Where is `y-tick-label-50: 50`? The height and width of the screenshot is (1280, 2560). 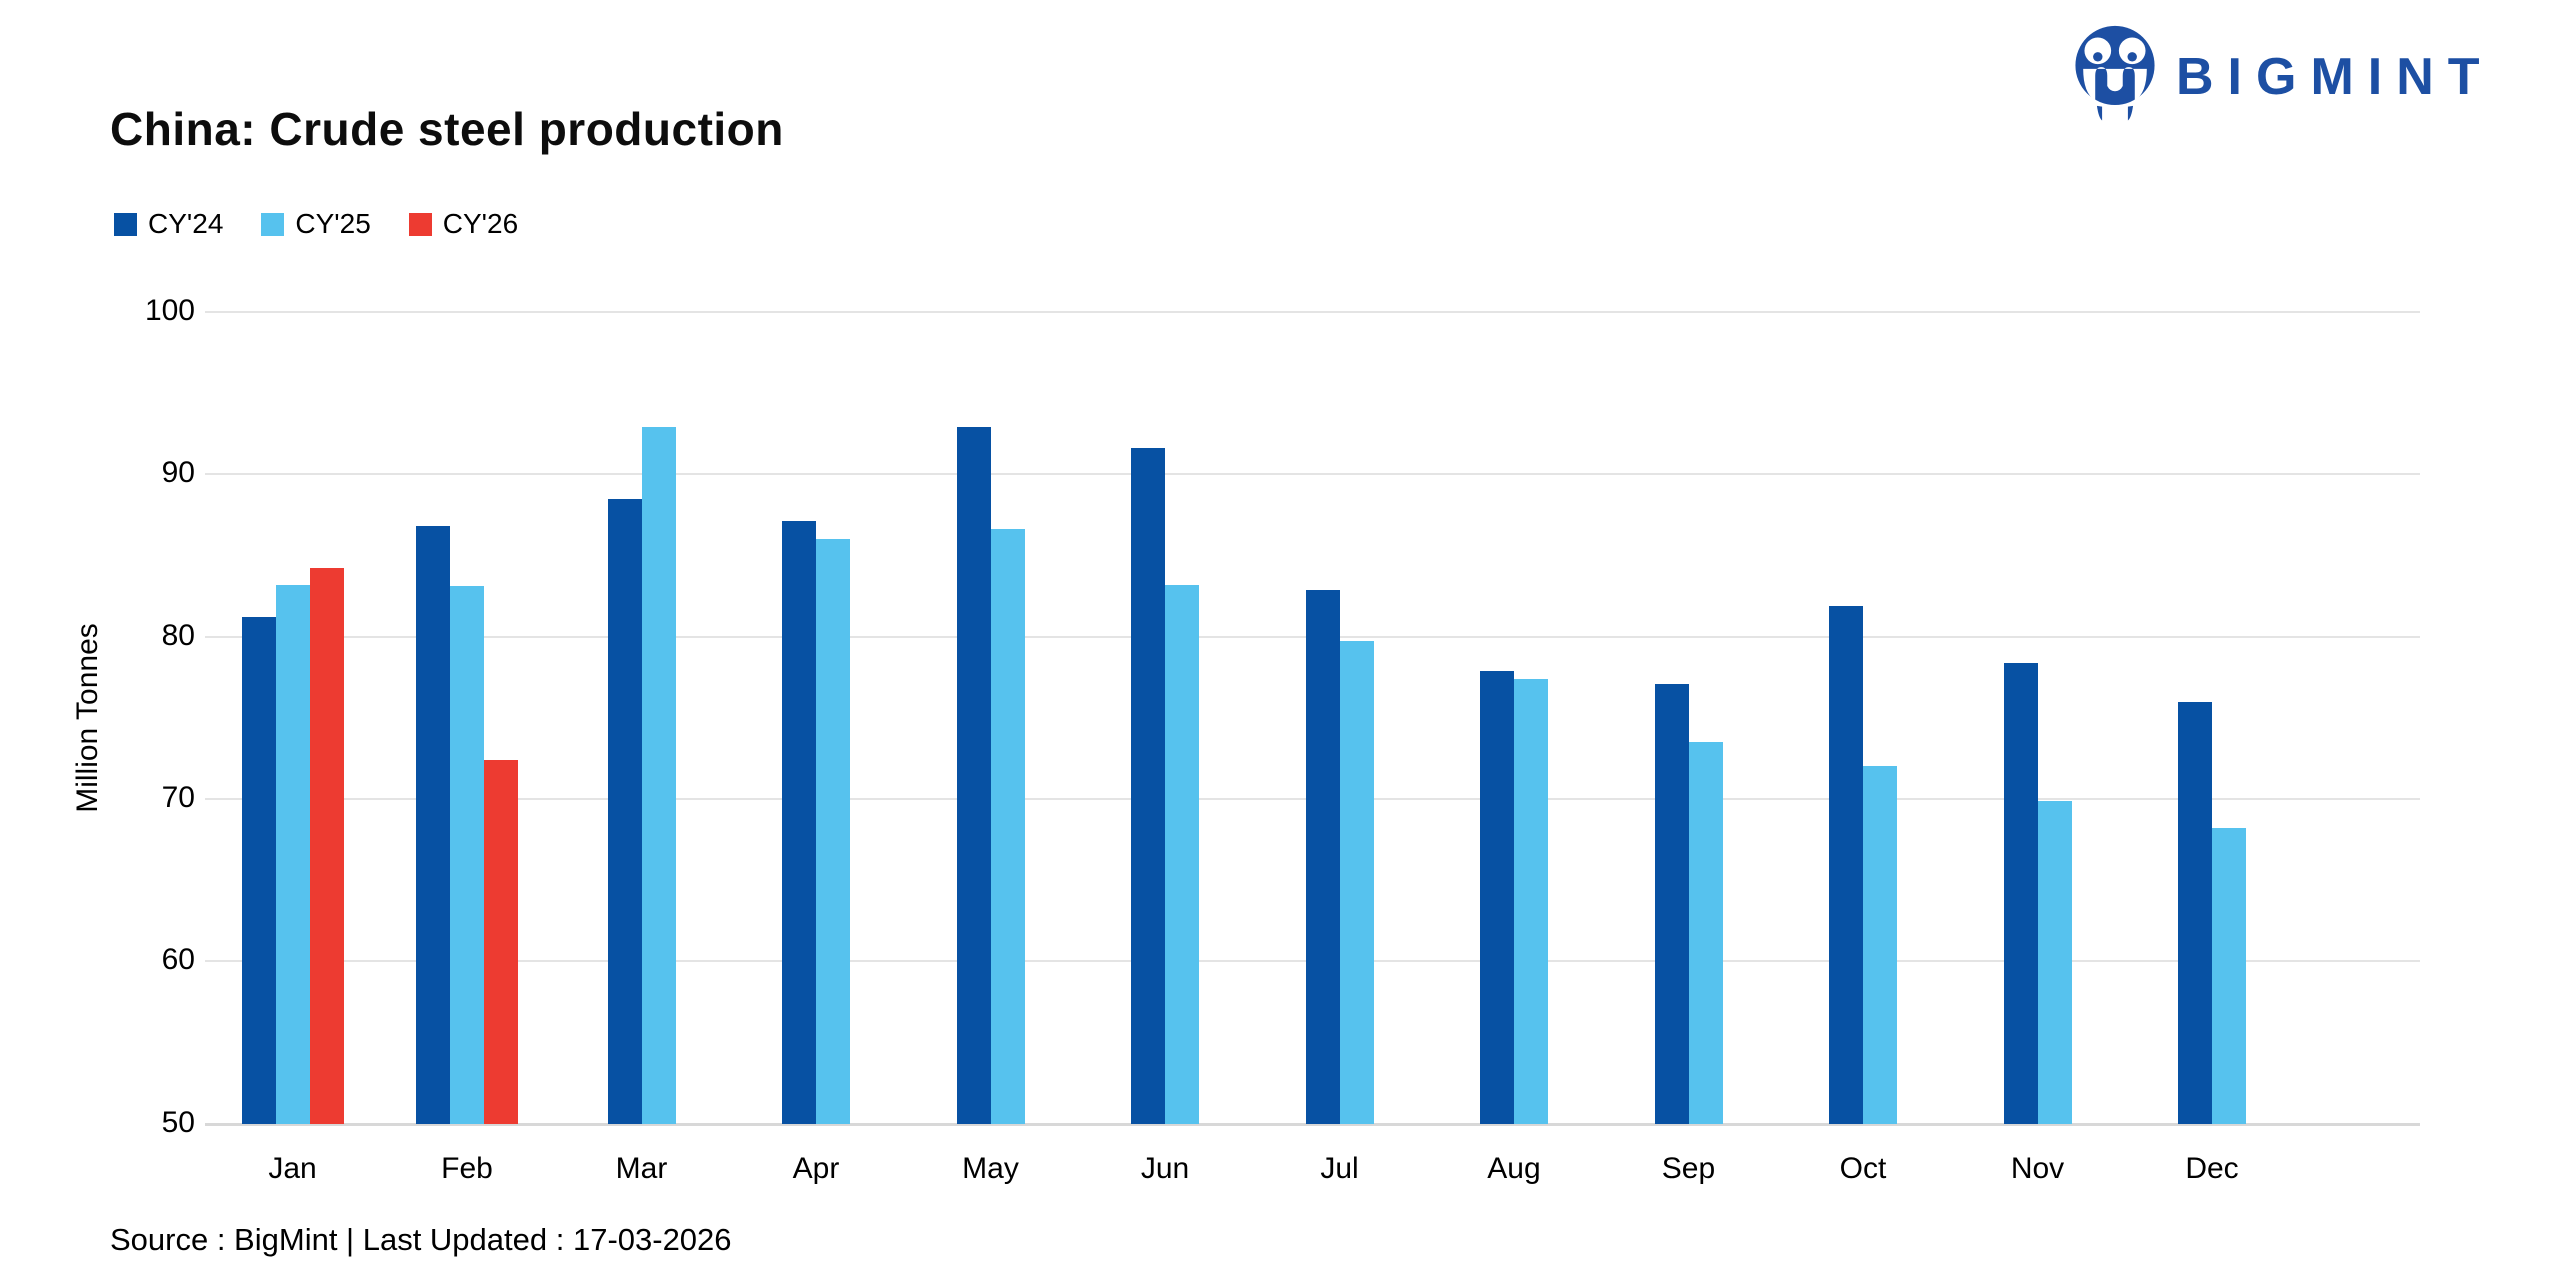 y-tick-label-50: 50 is located at coordinates (178, 1122).